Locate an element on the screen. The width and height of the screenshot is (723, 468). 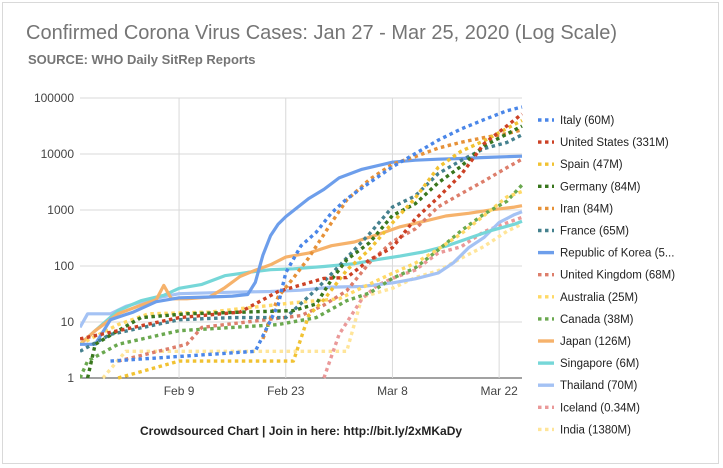
x-tick-label: Mar 8 is located at coordinates (392, 391).